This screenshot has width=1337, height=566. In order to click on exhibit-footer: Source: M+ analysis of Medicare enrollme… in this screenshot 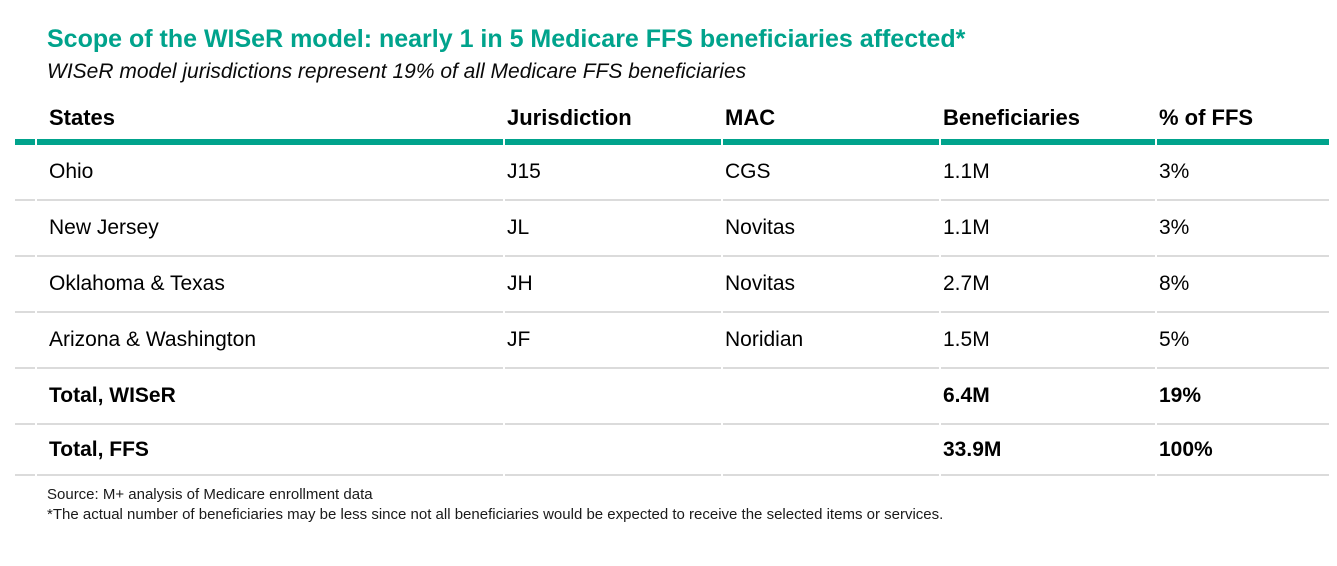, I will do `click(692, 505)`.